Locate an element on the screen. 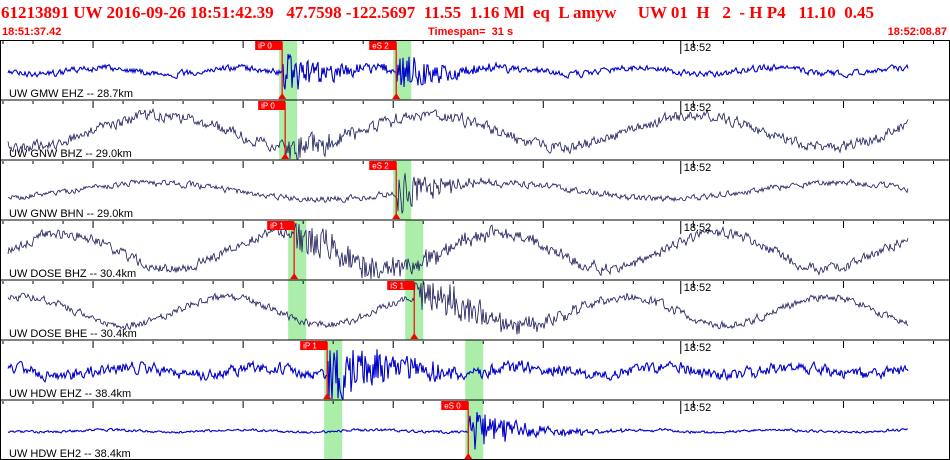 The image size is (950, 460). channel-label-1: UW GNW BHZ -- 29.0km is located at coordinates (70, 154).